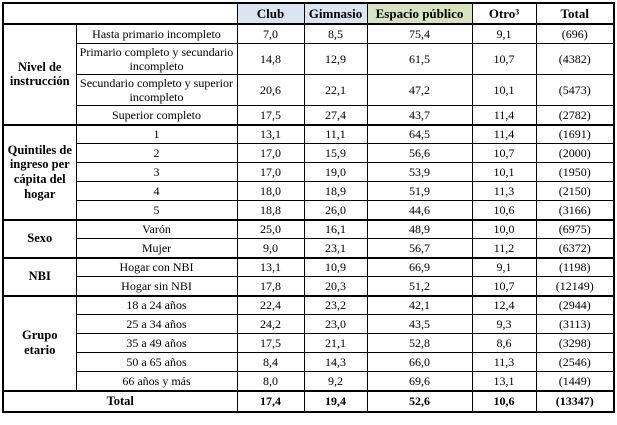 Image resolution: width=617 pixels, height=425 pixels. What do you see at coordinates (575, 305) in the screenshot?
I see `value-cell: (2944)` at bounding box center [575, 305].